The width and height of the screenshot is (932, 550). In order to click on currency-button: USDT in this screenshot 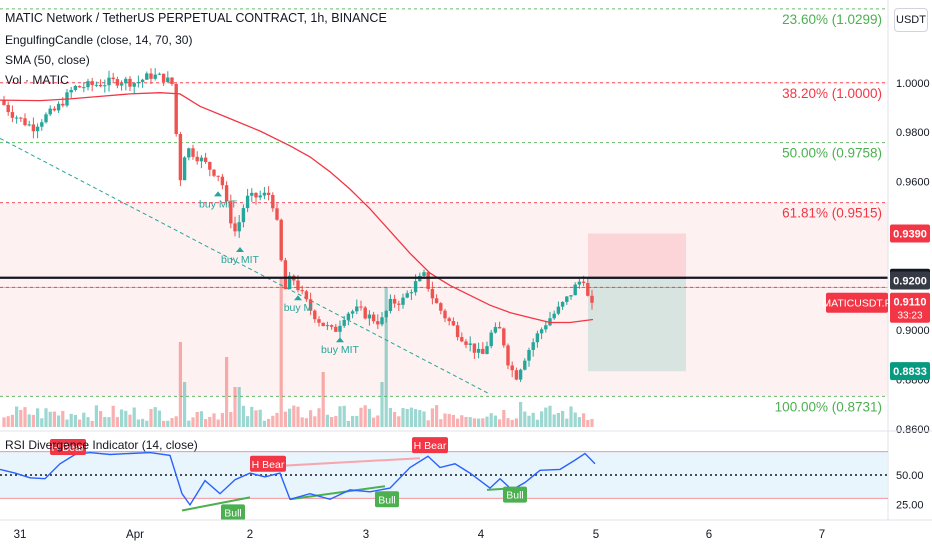, I will do `click(911, 20)`.